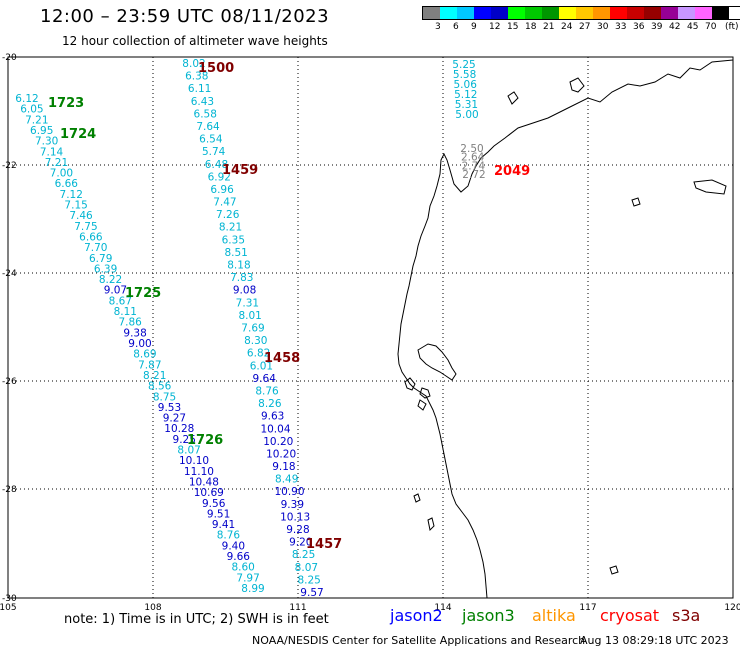 Image resolution: width=740 pixels, height=650 pixels. I want to click on wave-height-value: 10.10, so click(194, 461).